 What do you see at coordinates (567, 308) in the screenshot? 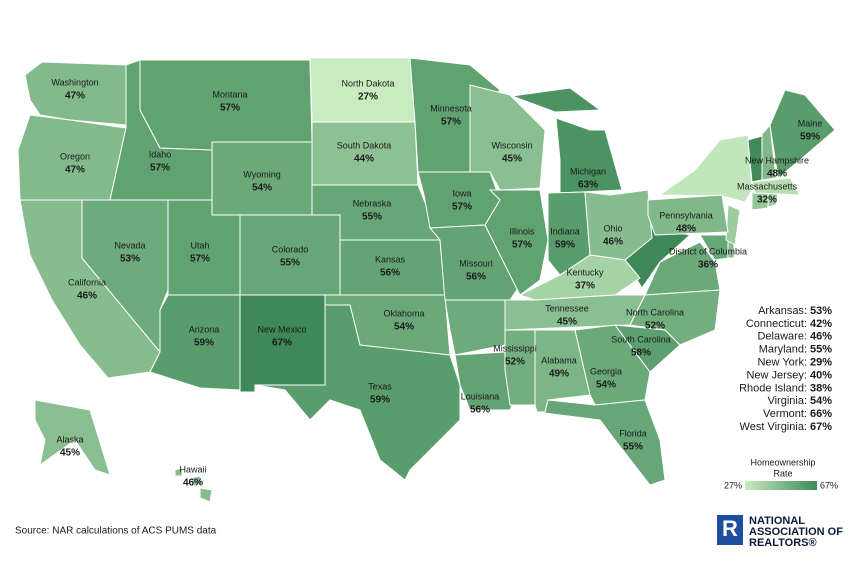
I see `state-name: Tennessee` at bounding box center [567, 308].